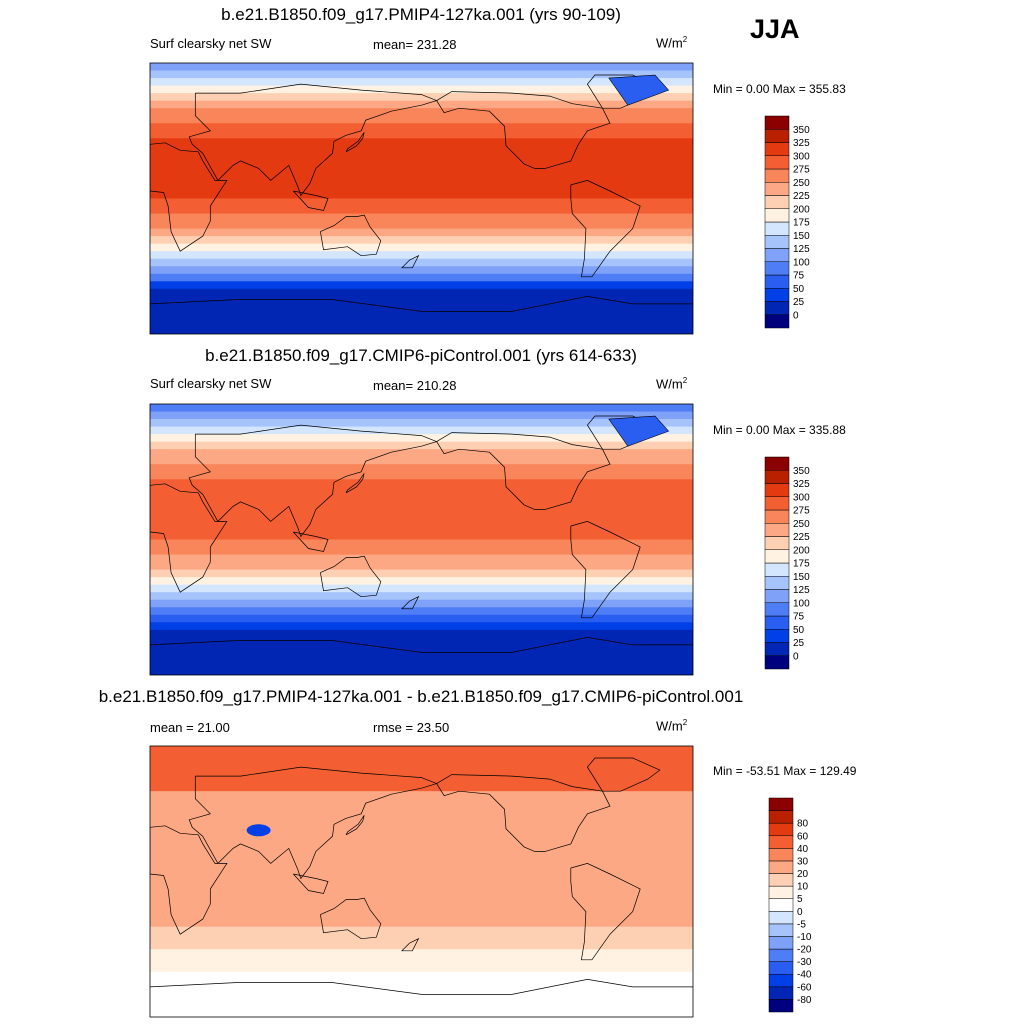 The image size is (1024, 1024). I want to click on colorbar-tick-label: -80, so click(804, 1000).